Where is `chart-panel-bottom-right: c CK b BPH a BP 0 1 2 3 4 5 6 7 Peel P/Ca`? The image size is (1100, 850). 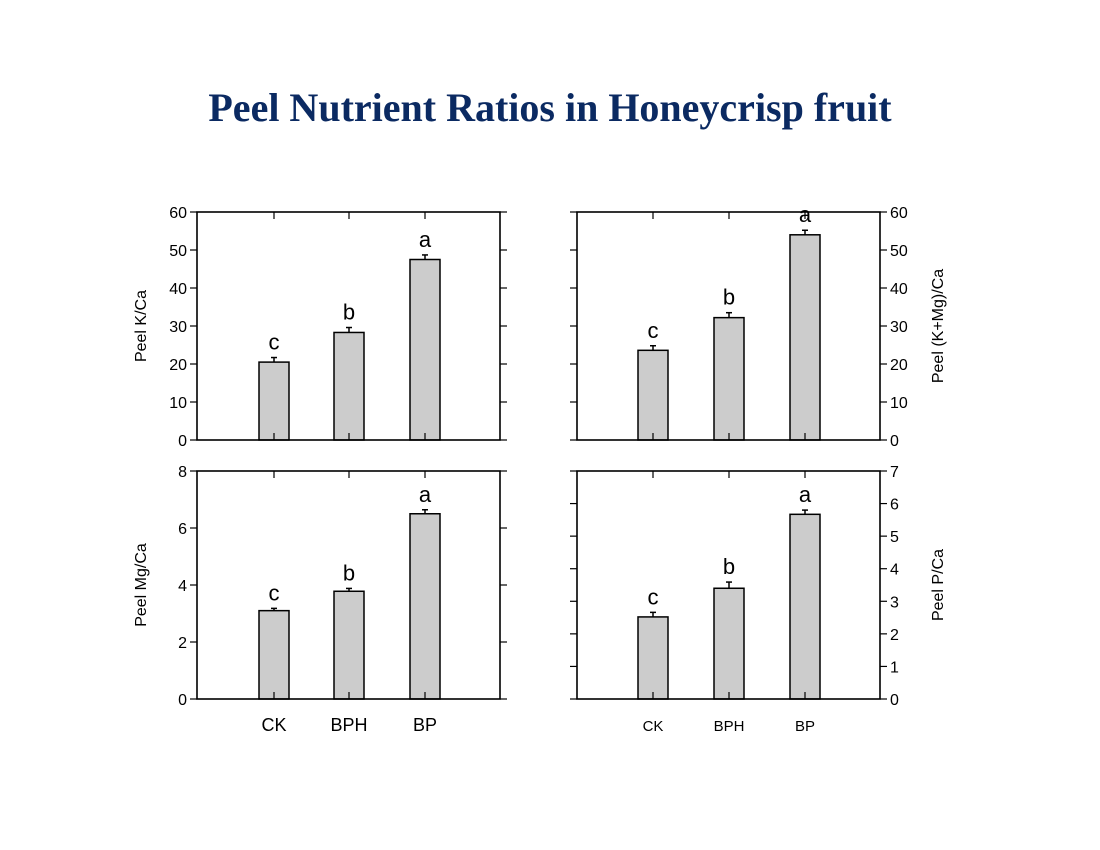 chart-panel-bottom-right: c CK b BPH a BP 0 1 2 3 4 5 6 7 Peel P/Ca is located at coordinates (758, 599).